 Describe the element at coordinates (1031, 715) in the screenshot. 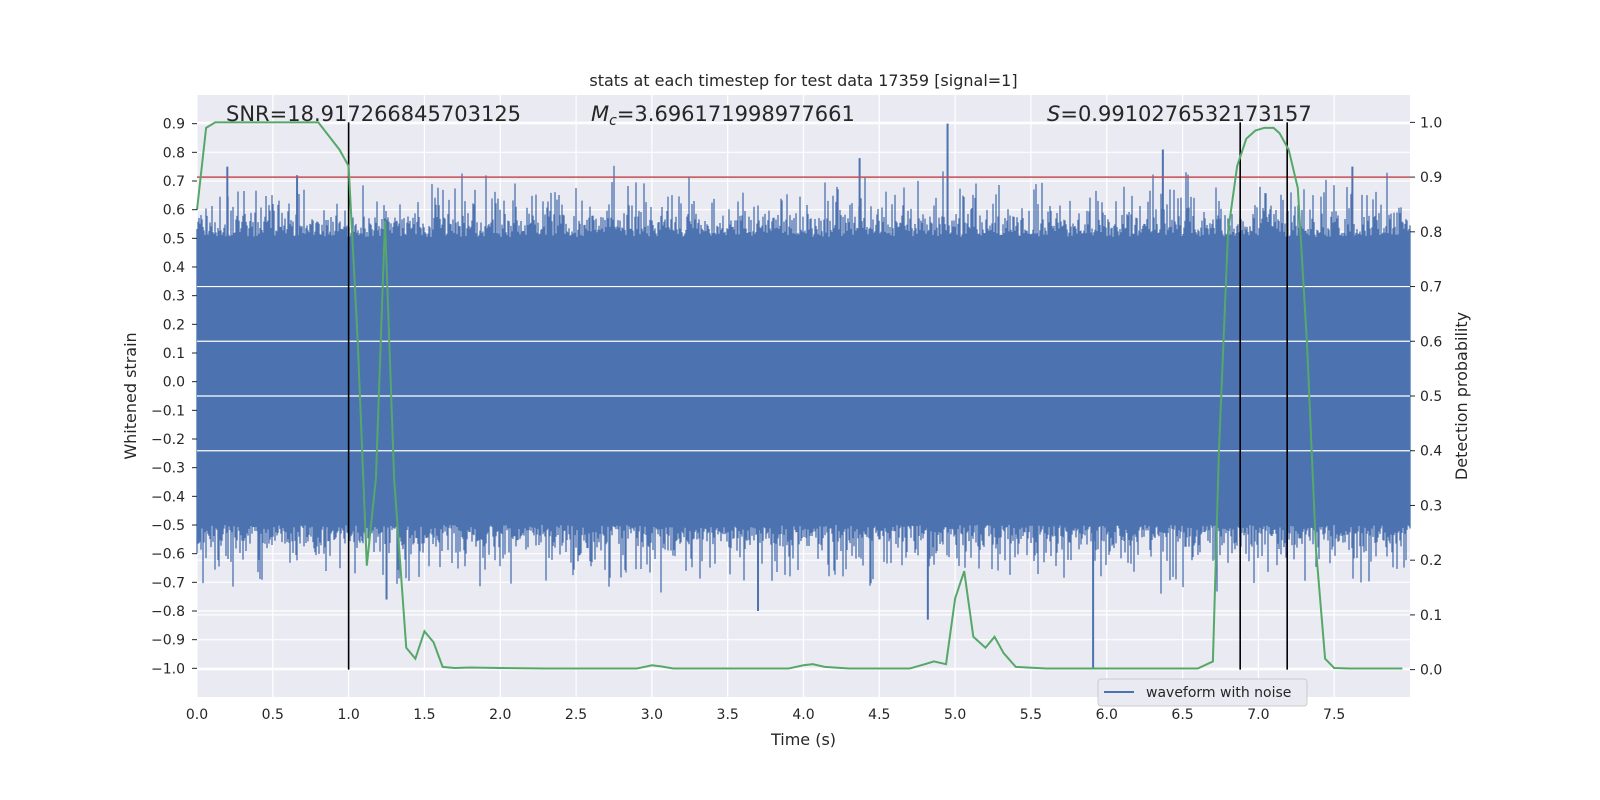

I see `x-tick-label: 5.5` at that location.